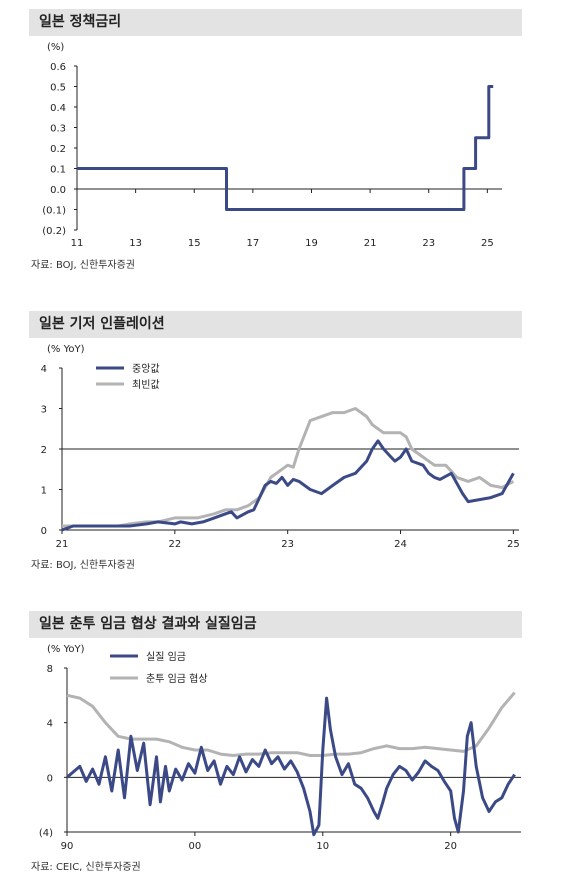  What do you see at coordinates (58, 67) in the screenshot?
I see `chart1-y-tick-label: 0.6` at bounding box center [58, 67].